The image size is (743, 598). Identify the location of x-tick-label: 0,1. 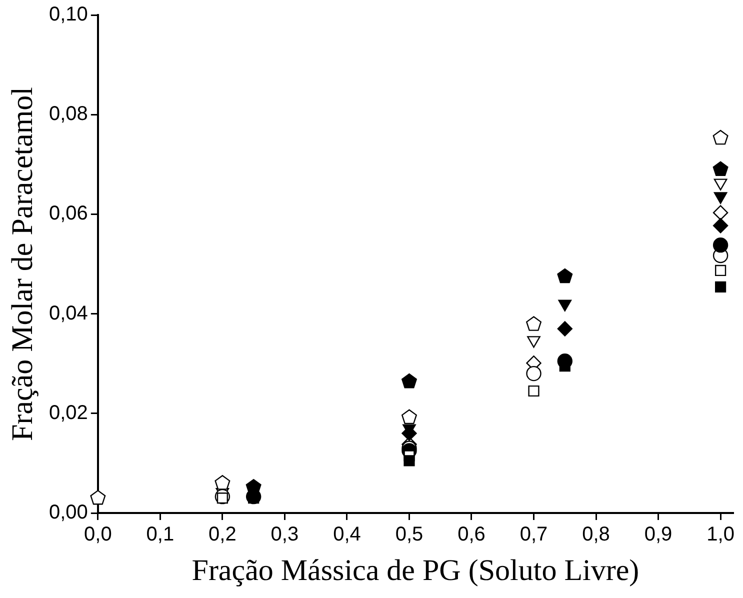
(160, 535).